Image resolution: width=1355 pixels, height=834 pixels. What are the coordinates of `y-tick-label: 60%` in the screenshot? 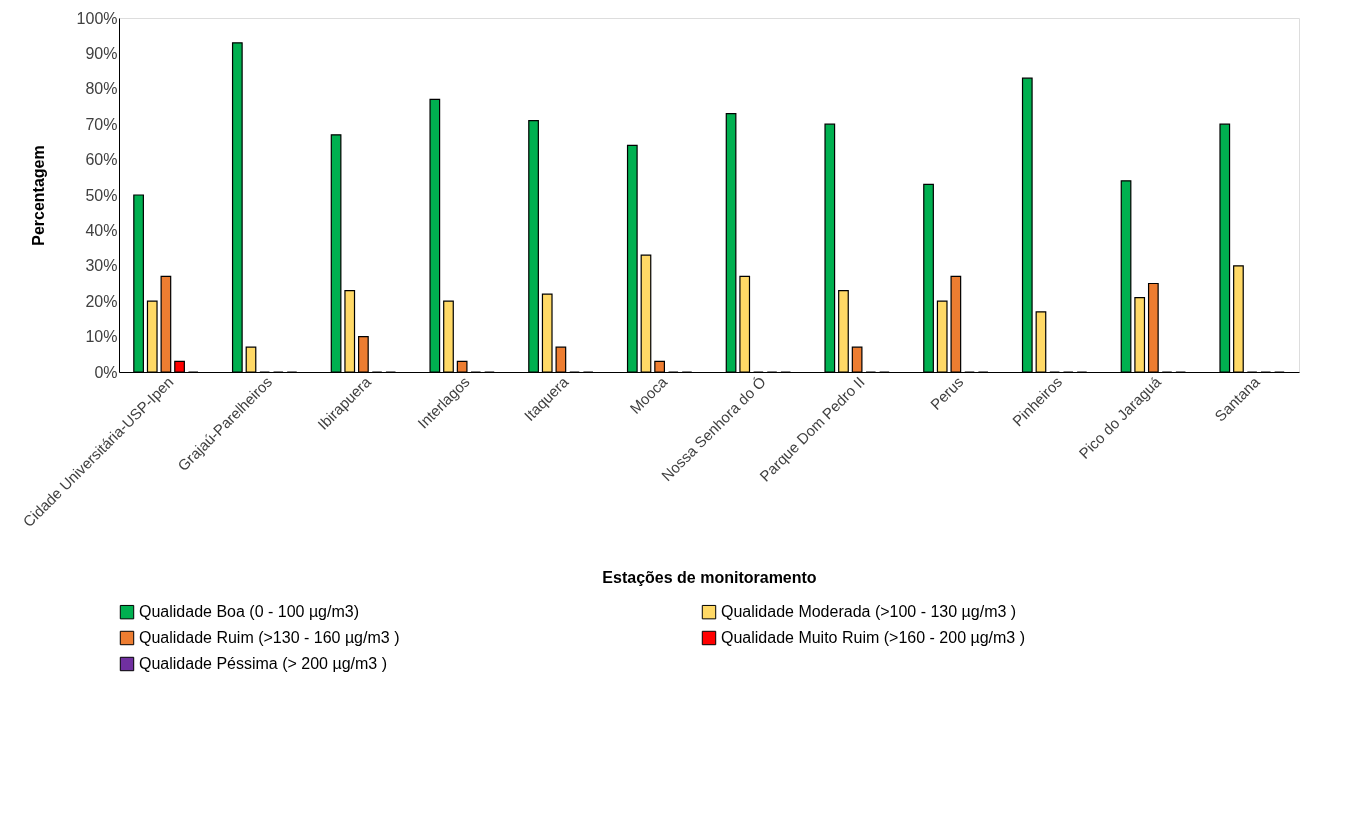 It's located at (101, 160).